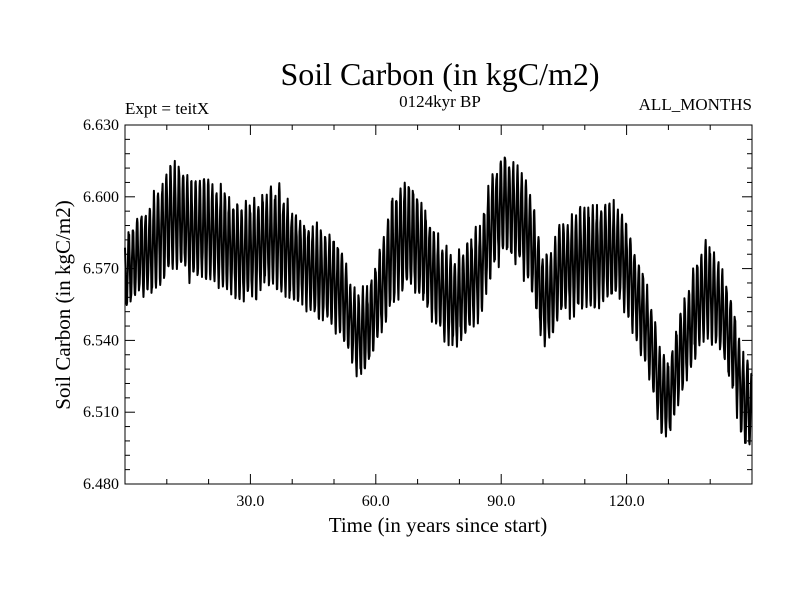 This screenshot has height=600, width=800. What do you see at coordinates (101, 412) in the screenshot?
I see `y-tick-label: 6.510` at bounding box center [101, 412].